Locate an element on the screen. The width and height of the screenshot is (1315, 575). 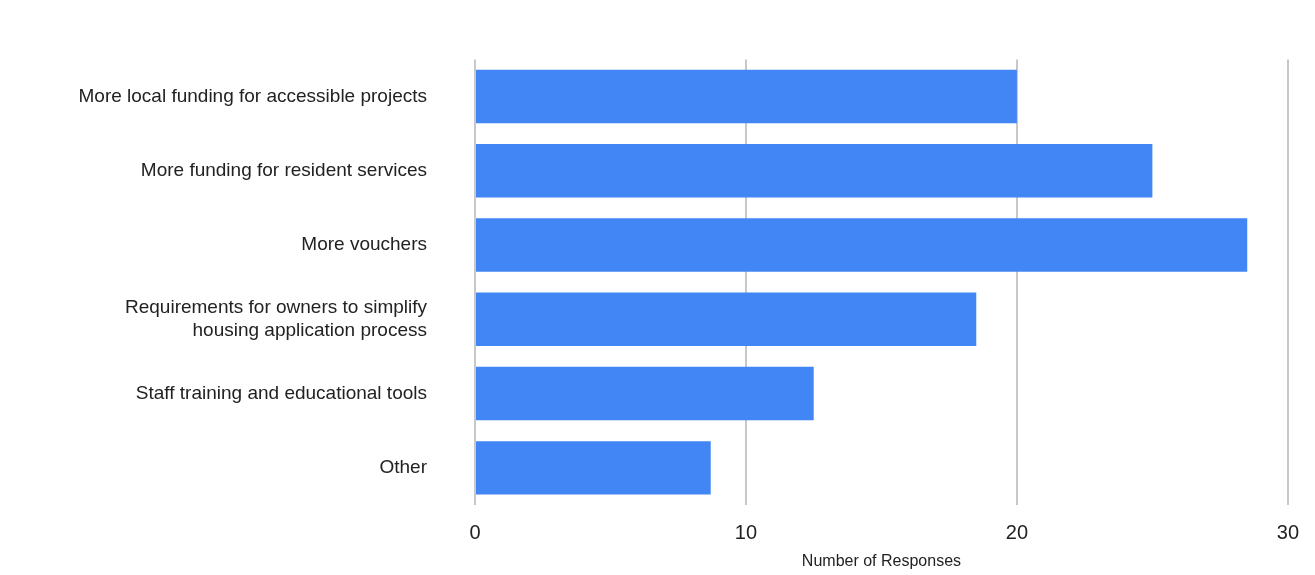
x-tick-label: 20 is located at coordinates (1017, 531).